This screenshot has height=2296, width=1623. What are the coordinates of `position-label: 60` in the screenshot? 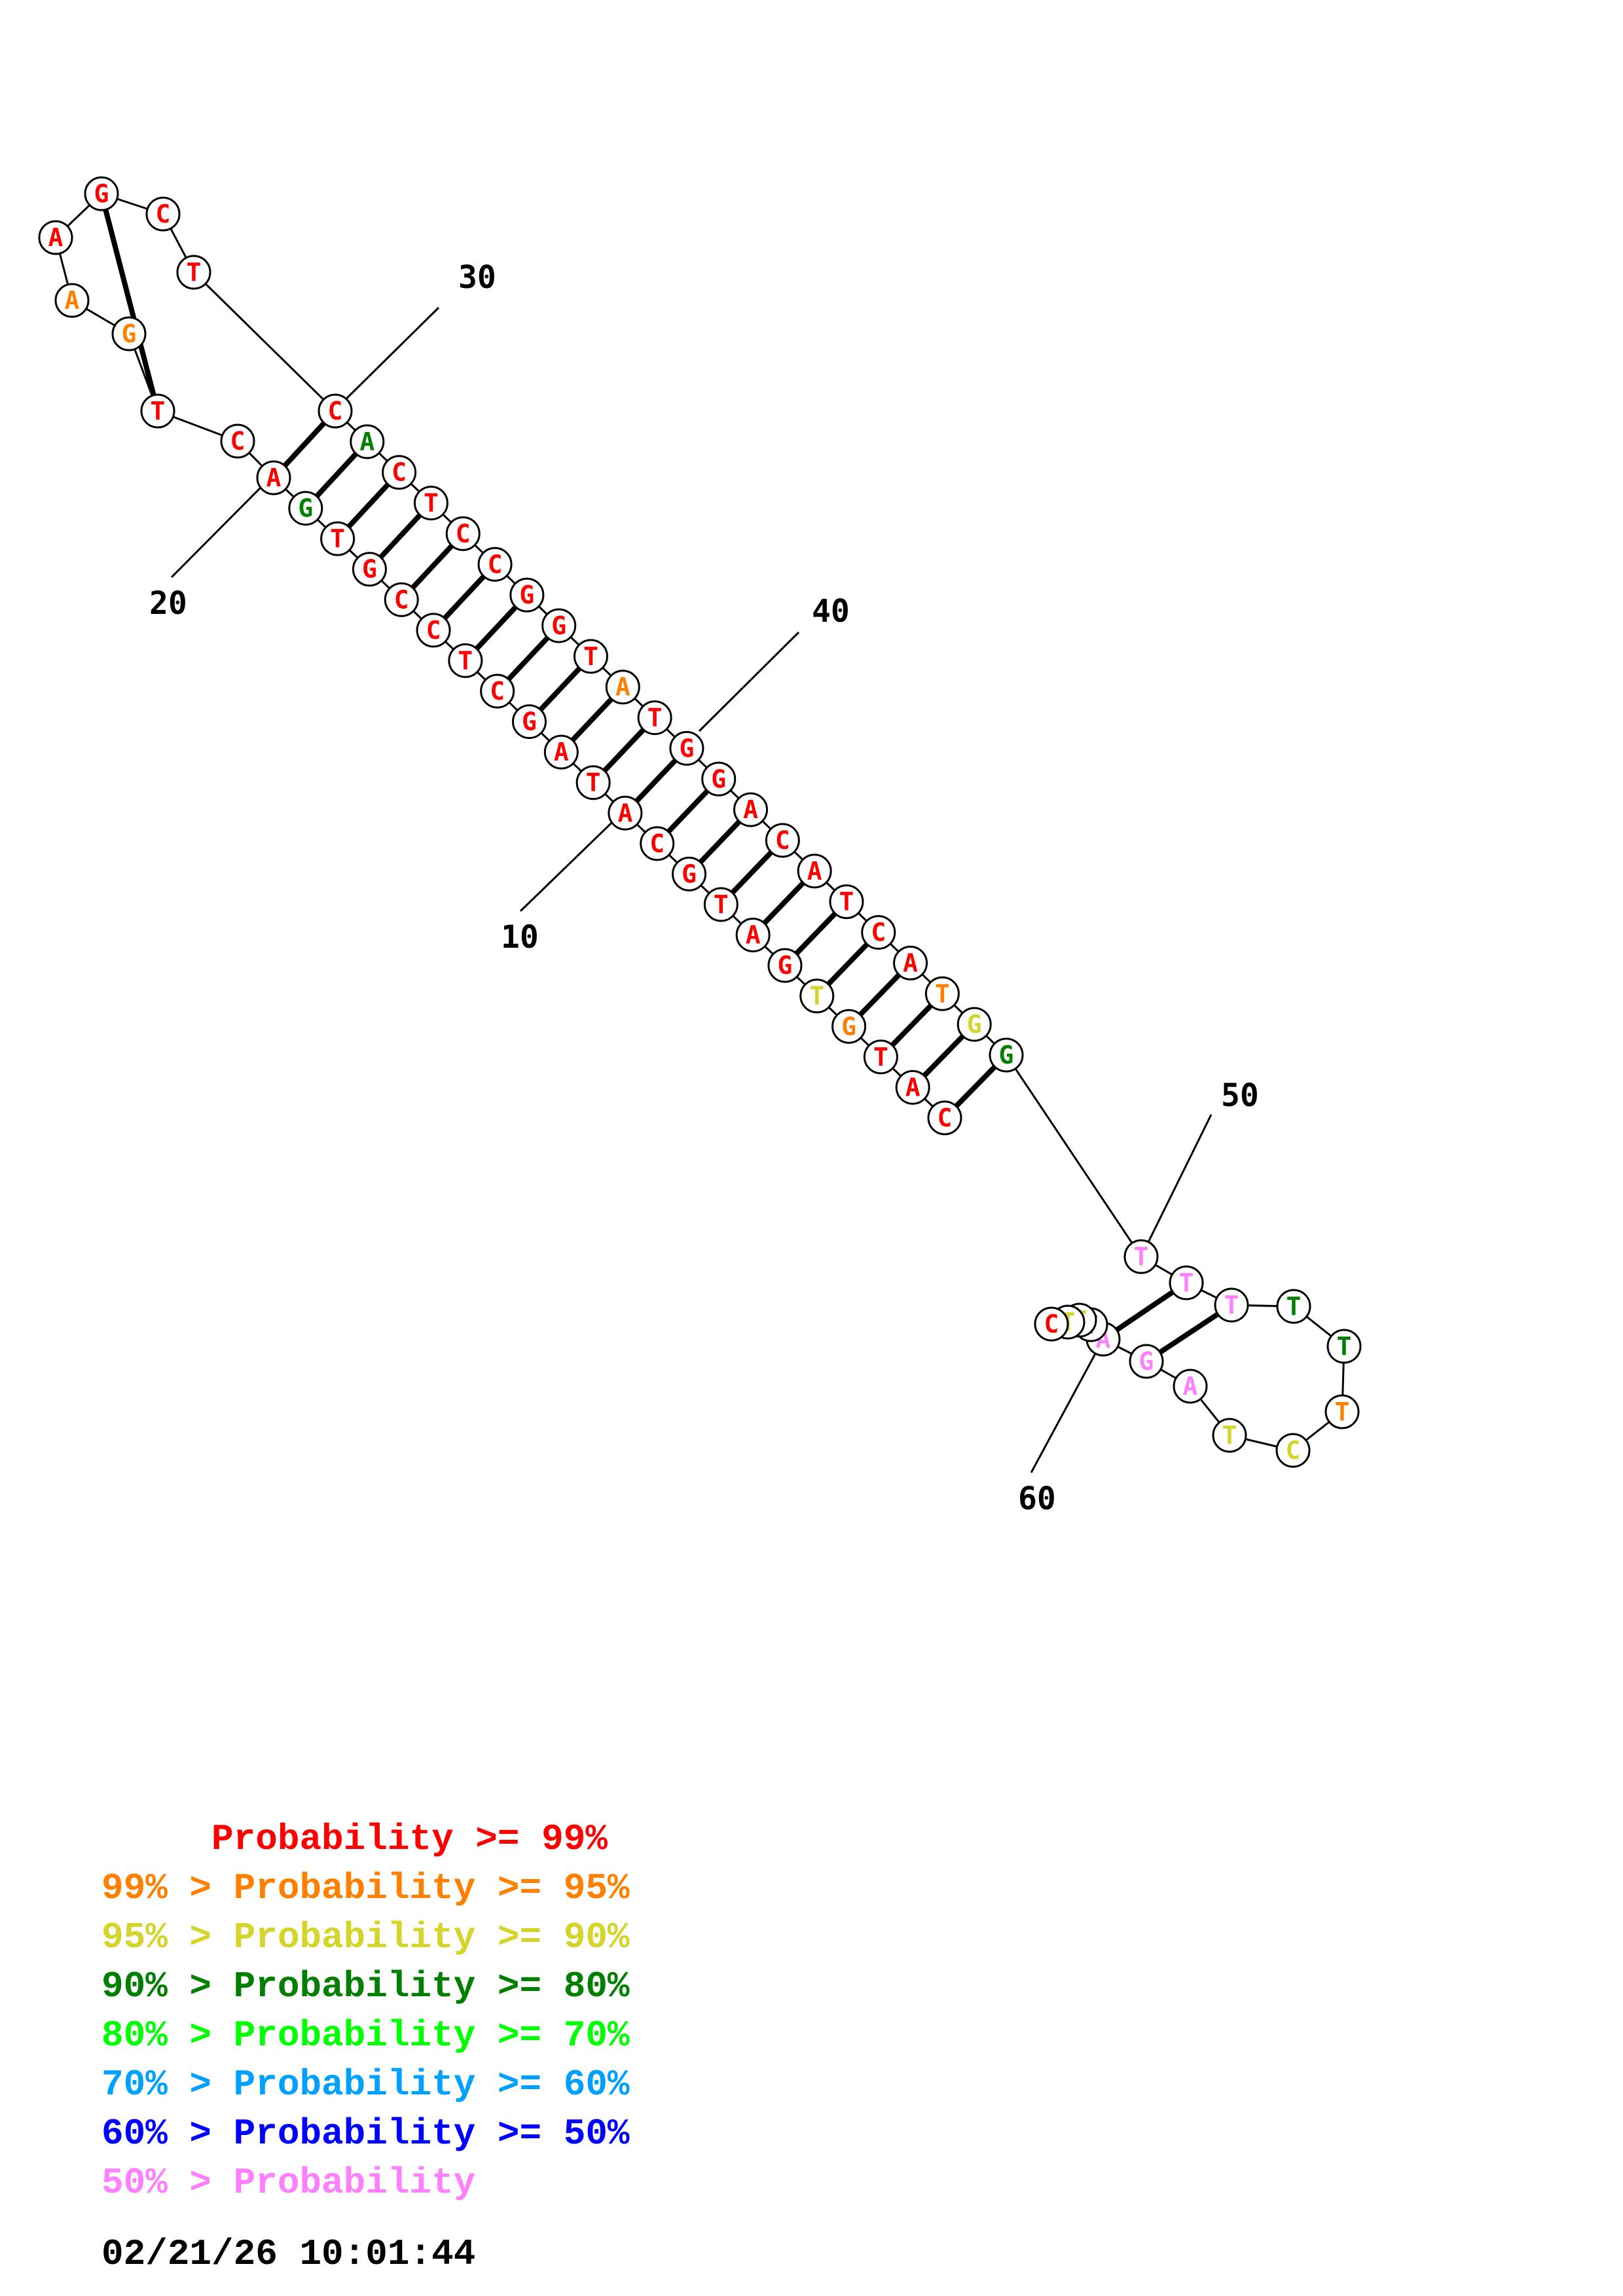 It's located at (1037, 1498).